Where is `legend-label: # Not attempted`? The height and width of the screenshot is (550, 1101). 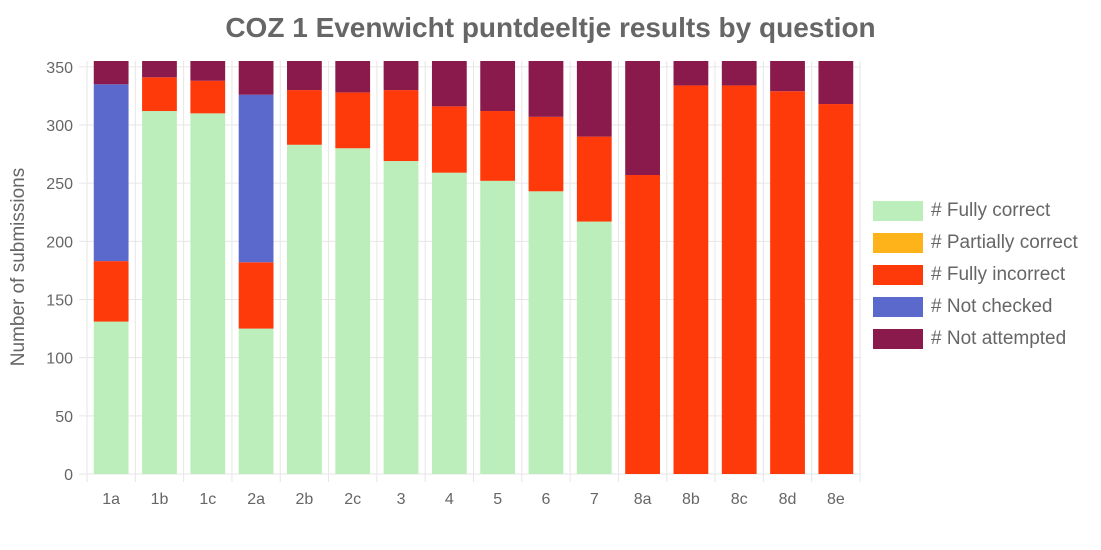
legend-label: # Not attempted is located at coordinates (999, 338).